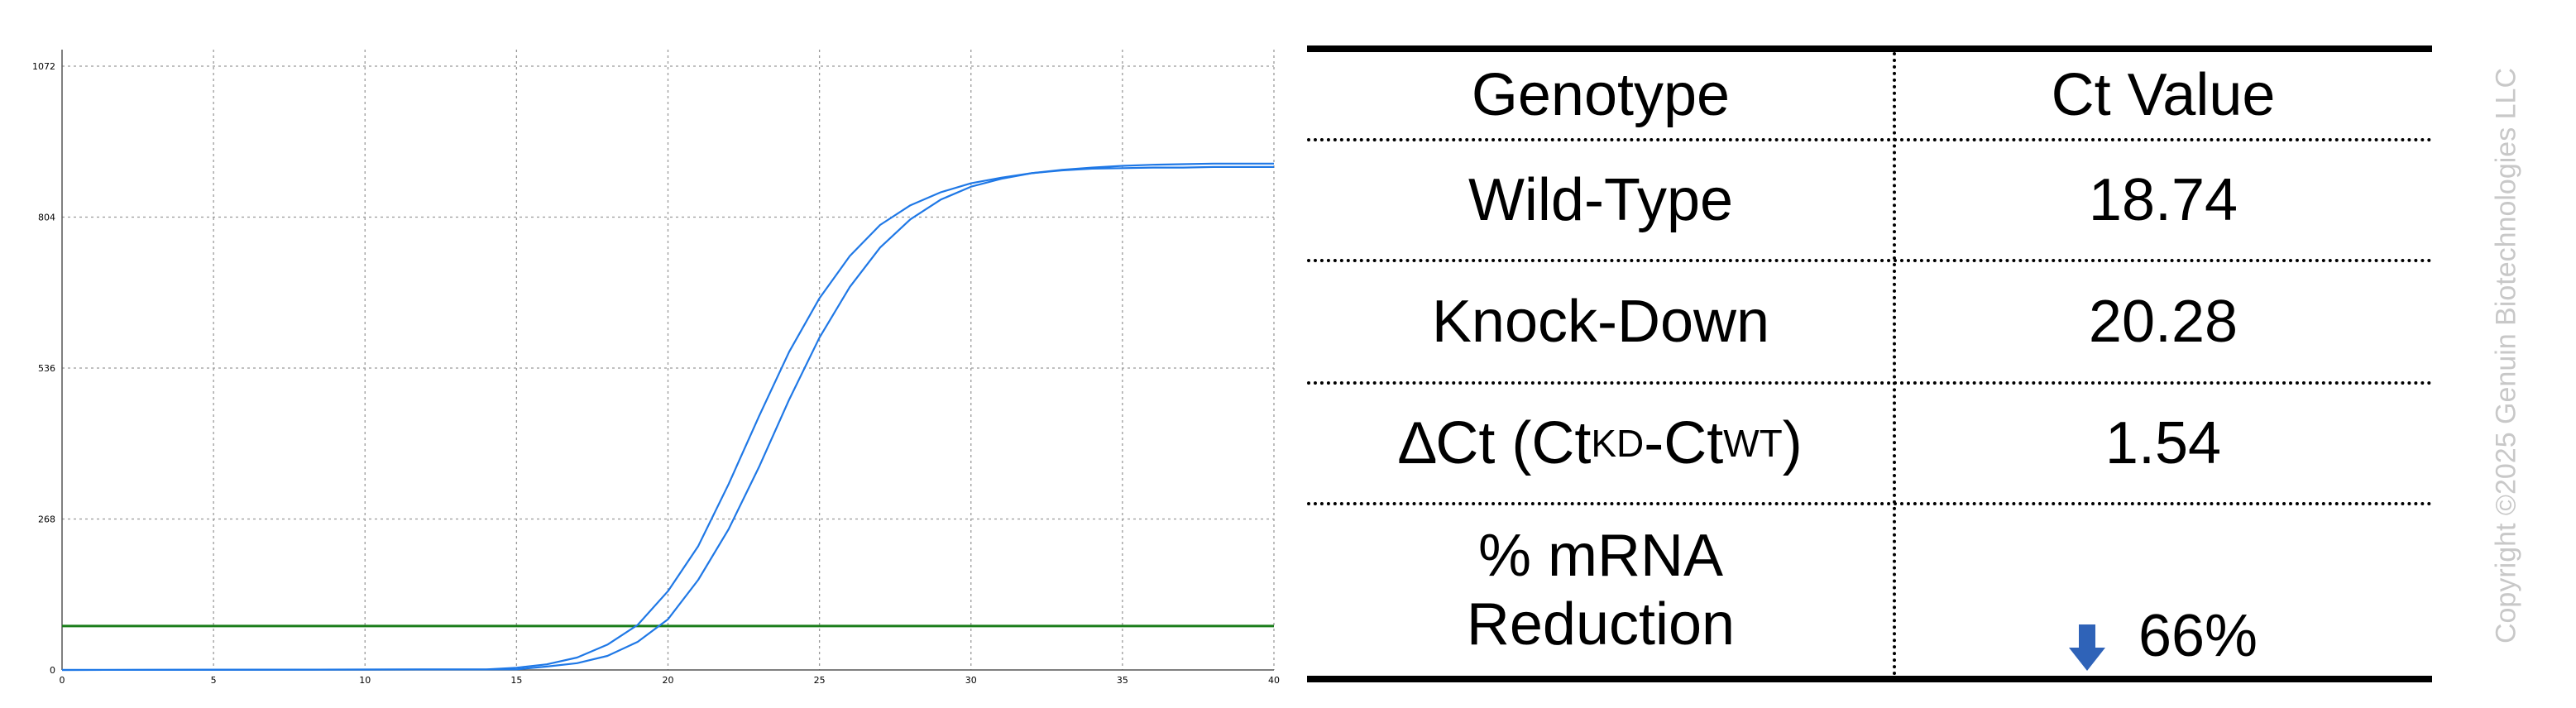  What do you see at coordinates (820, 680) in the screenshot?
I see `x-tick-label: 25` at bounding box center [820, 680].